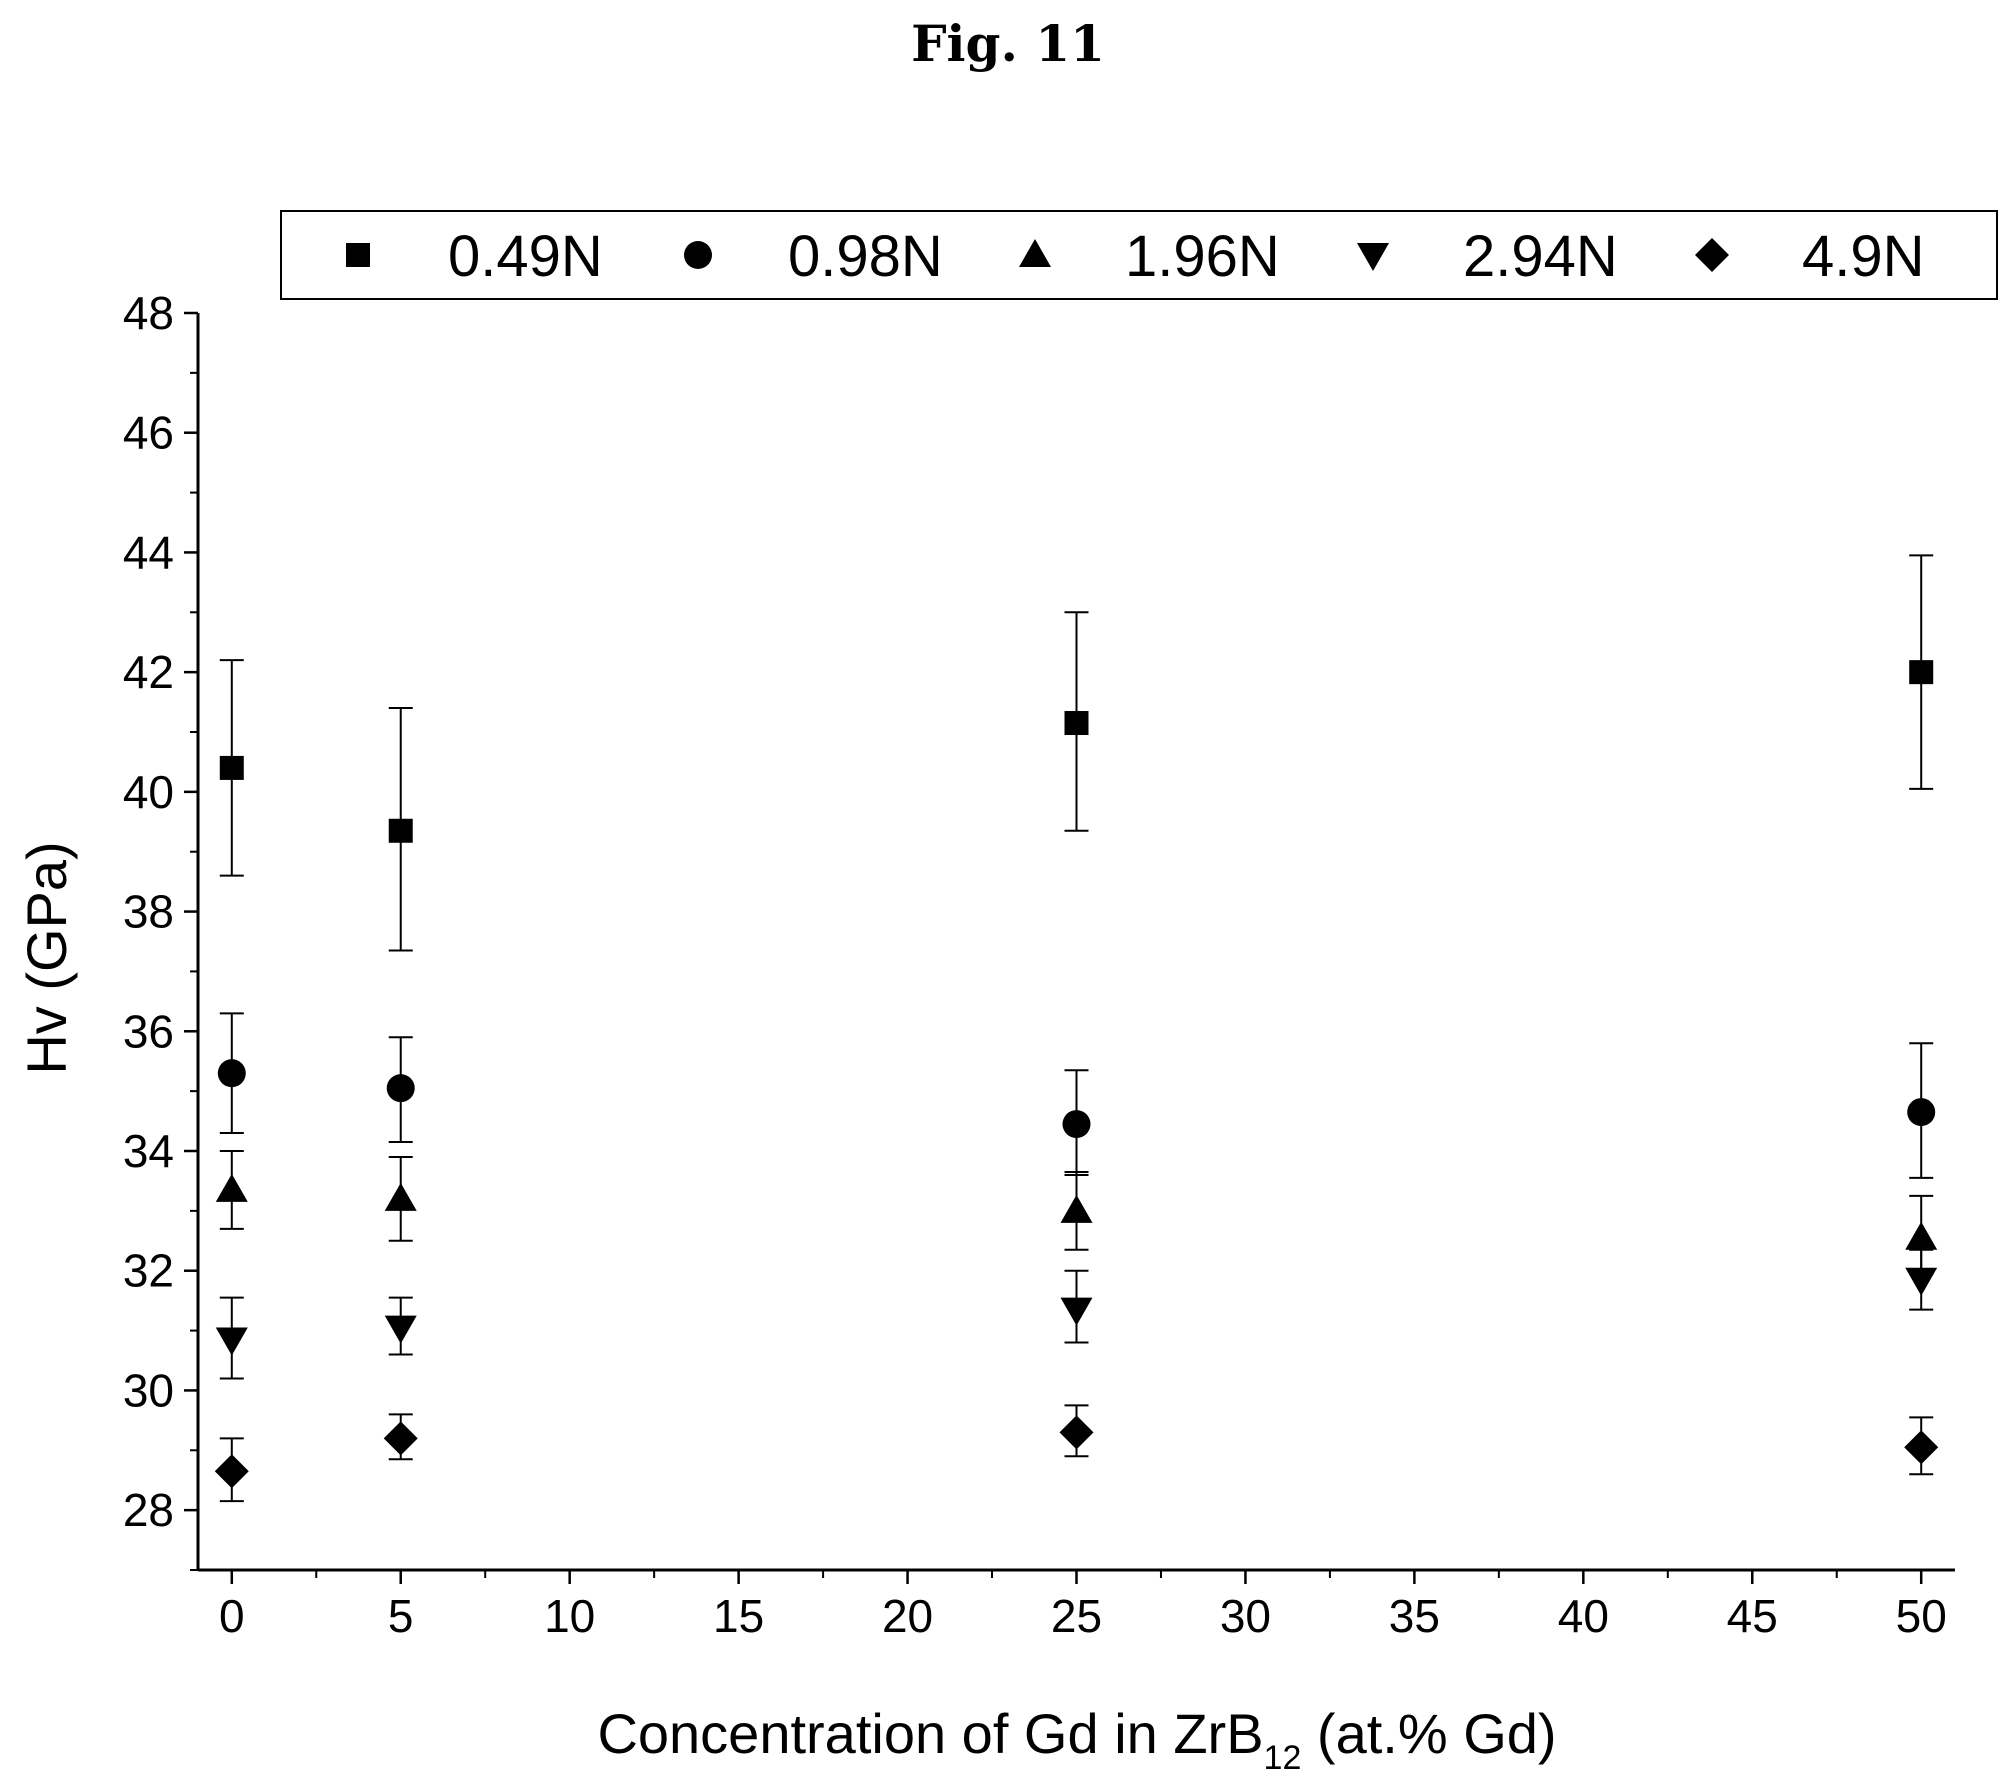 Image resolution: width=2016 pixels, height=1789 pixels. What do you see at coordinates (148, 1151) in the screenshot?
I see `y-tick-label: 34` at bounding box center [148, 1151].